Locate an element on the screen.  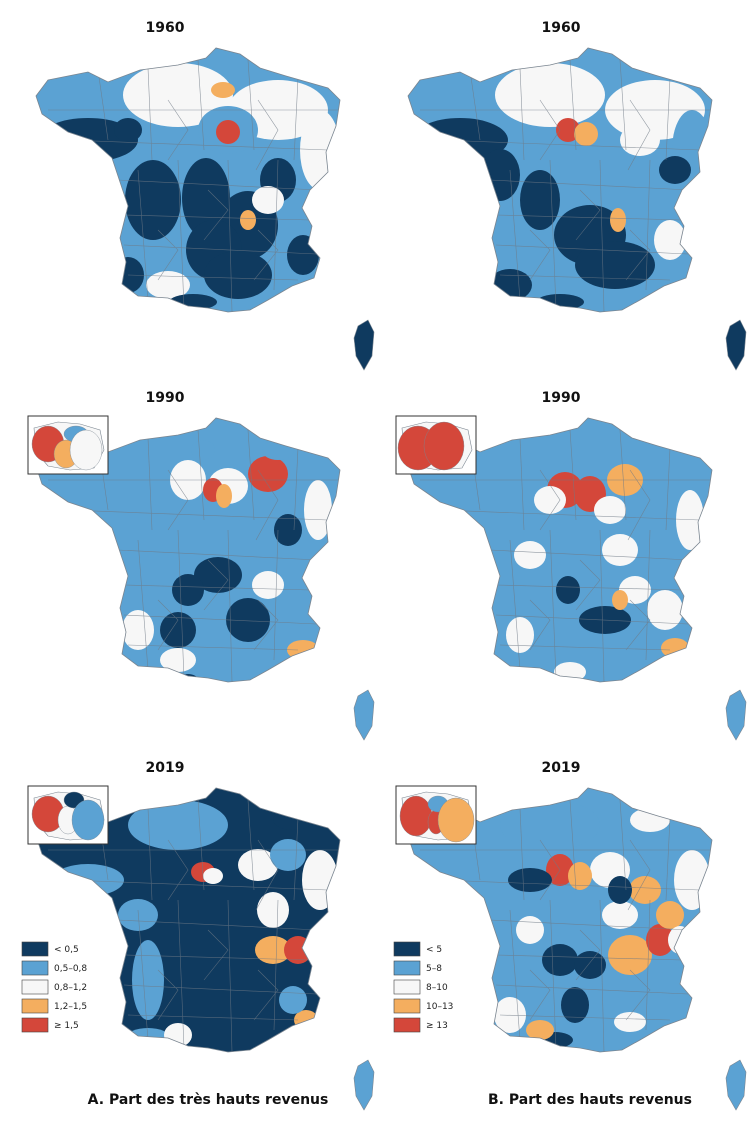
panel-title: 1960 is located at coordinates (165, 28).